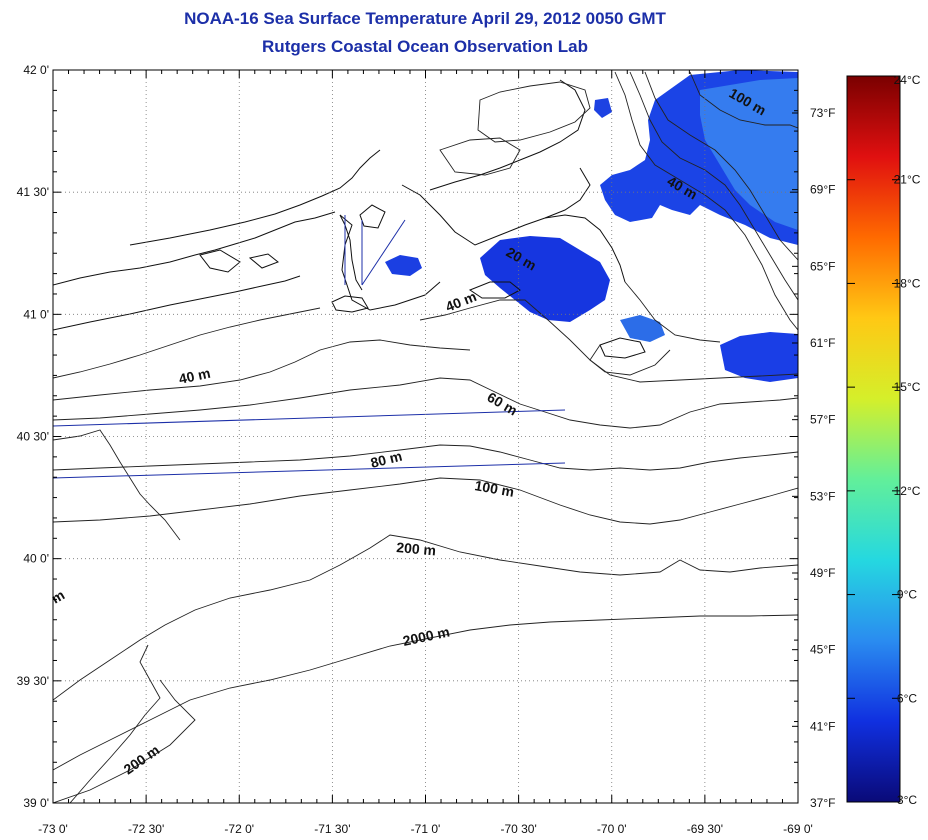 The width and height of the screenshot is (928, 840). Describe the element at coordinates (873, 439) in the screenshot. I see `colorbar` at that location.